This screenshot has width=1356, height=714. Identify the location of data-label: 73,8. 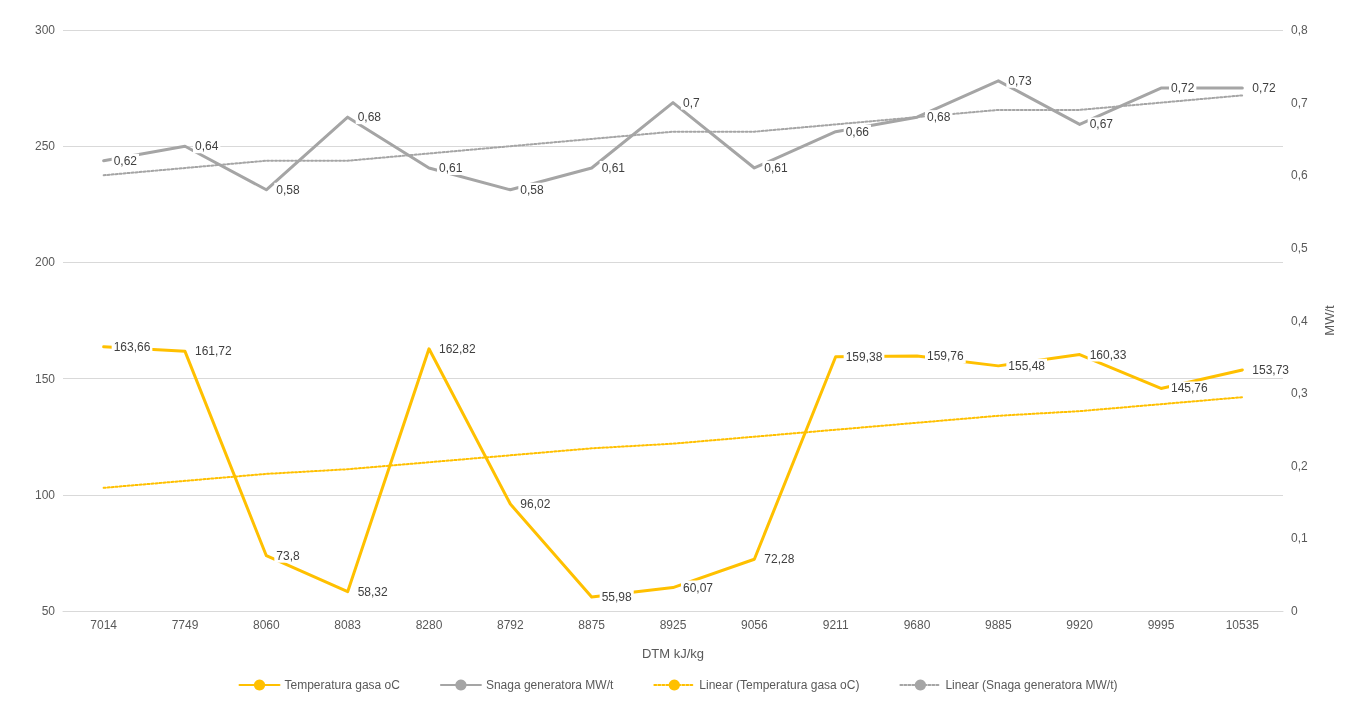
(288, 555).